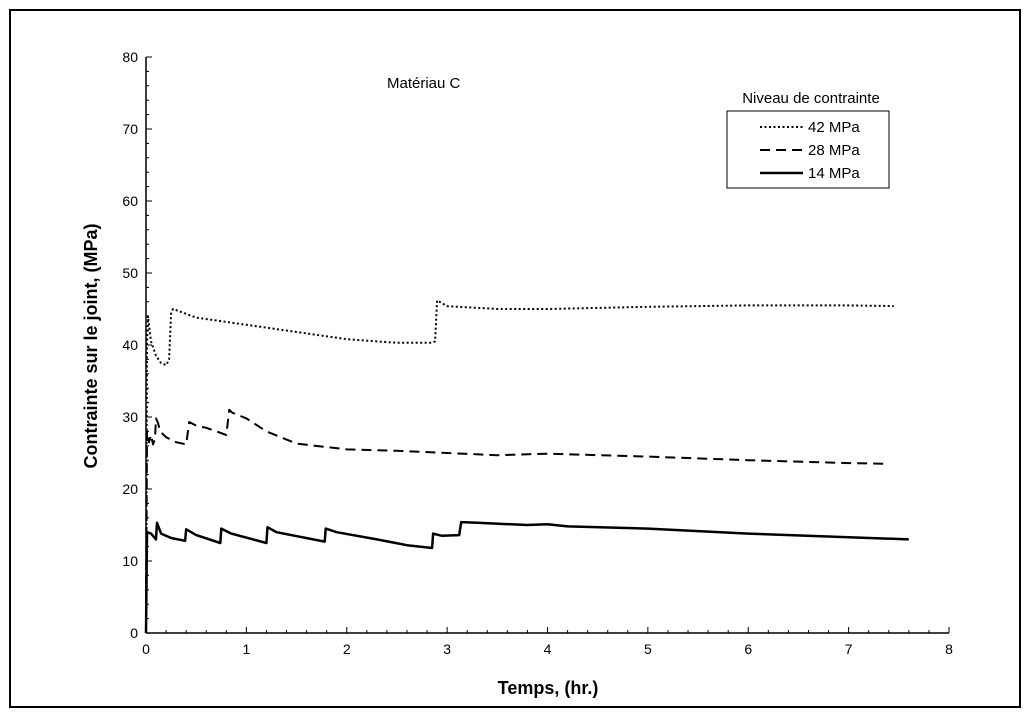 Image resolution: width=1029 pixels, height=717 pixels. What do you see at coordinates (130, 273) in the screenshot?
I see `y-tick-label: 50` at bounding box center [130, 273].